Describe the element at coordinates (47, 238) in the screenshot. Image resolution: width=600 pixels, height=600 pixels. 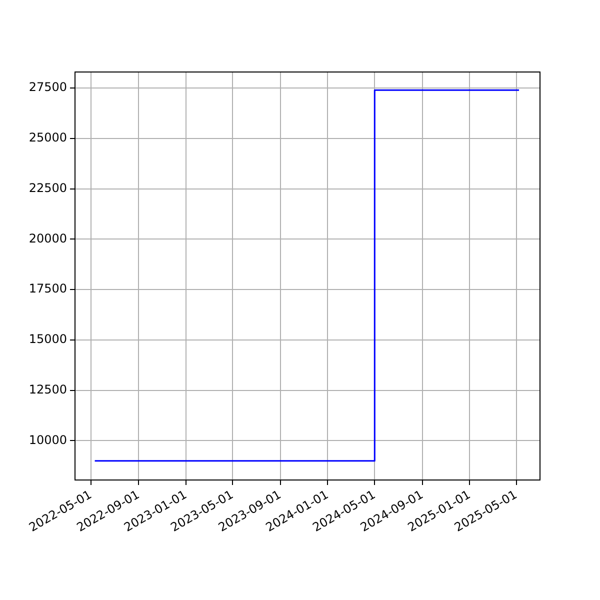
I see `y-tick-label: 20000` at that location.